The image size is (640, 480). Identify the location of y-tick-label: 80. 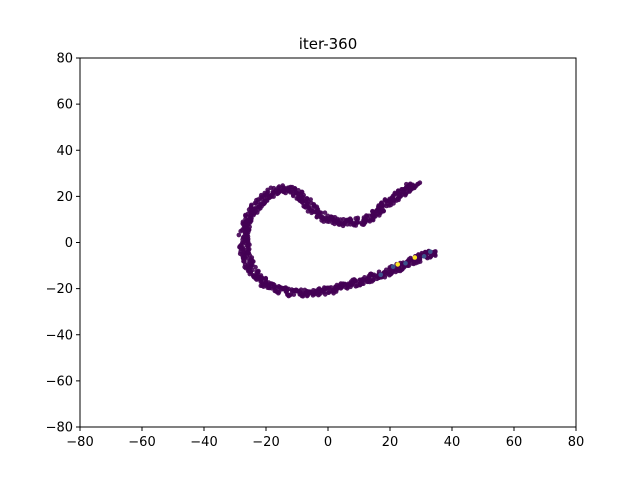
(64, 59).